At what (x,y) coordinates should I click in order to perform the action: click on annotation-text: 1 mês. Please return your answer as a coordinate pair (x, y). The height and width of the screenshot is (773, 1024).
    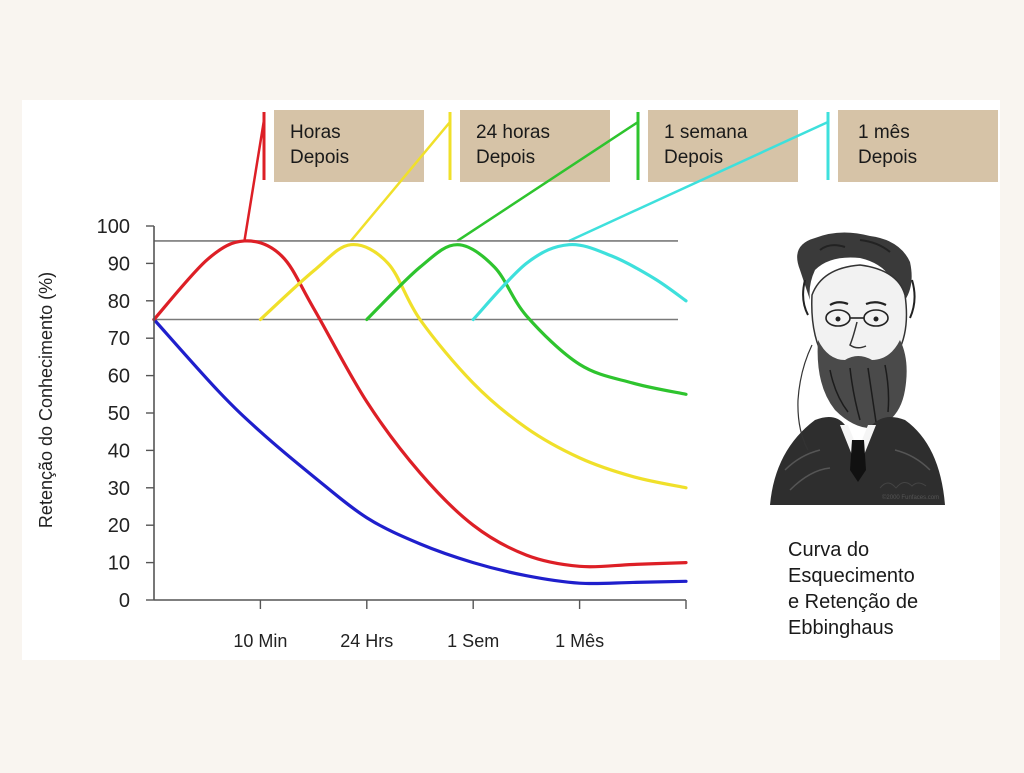
    Looking at the image, I should click on (884, 132).